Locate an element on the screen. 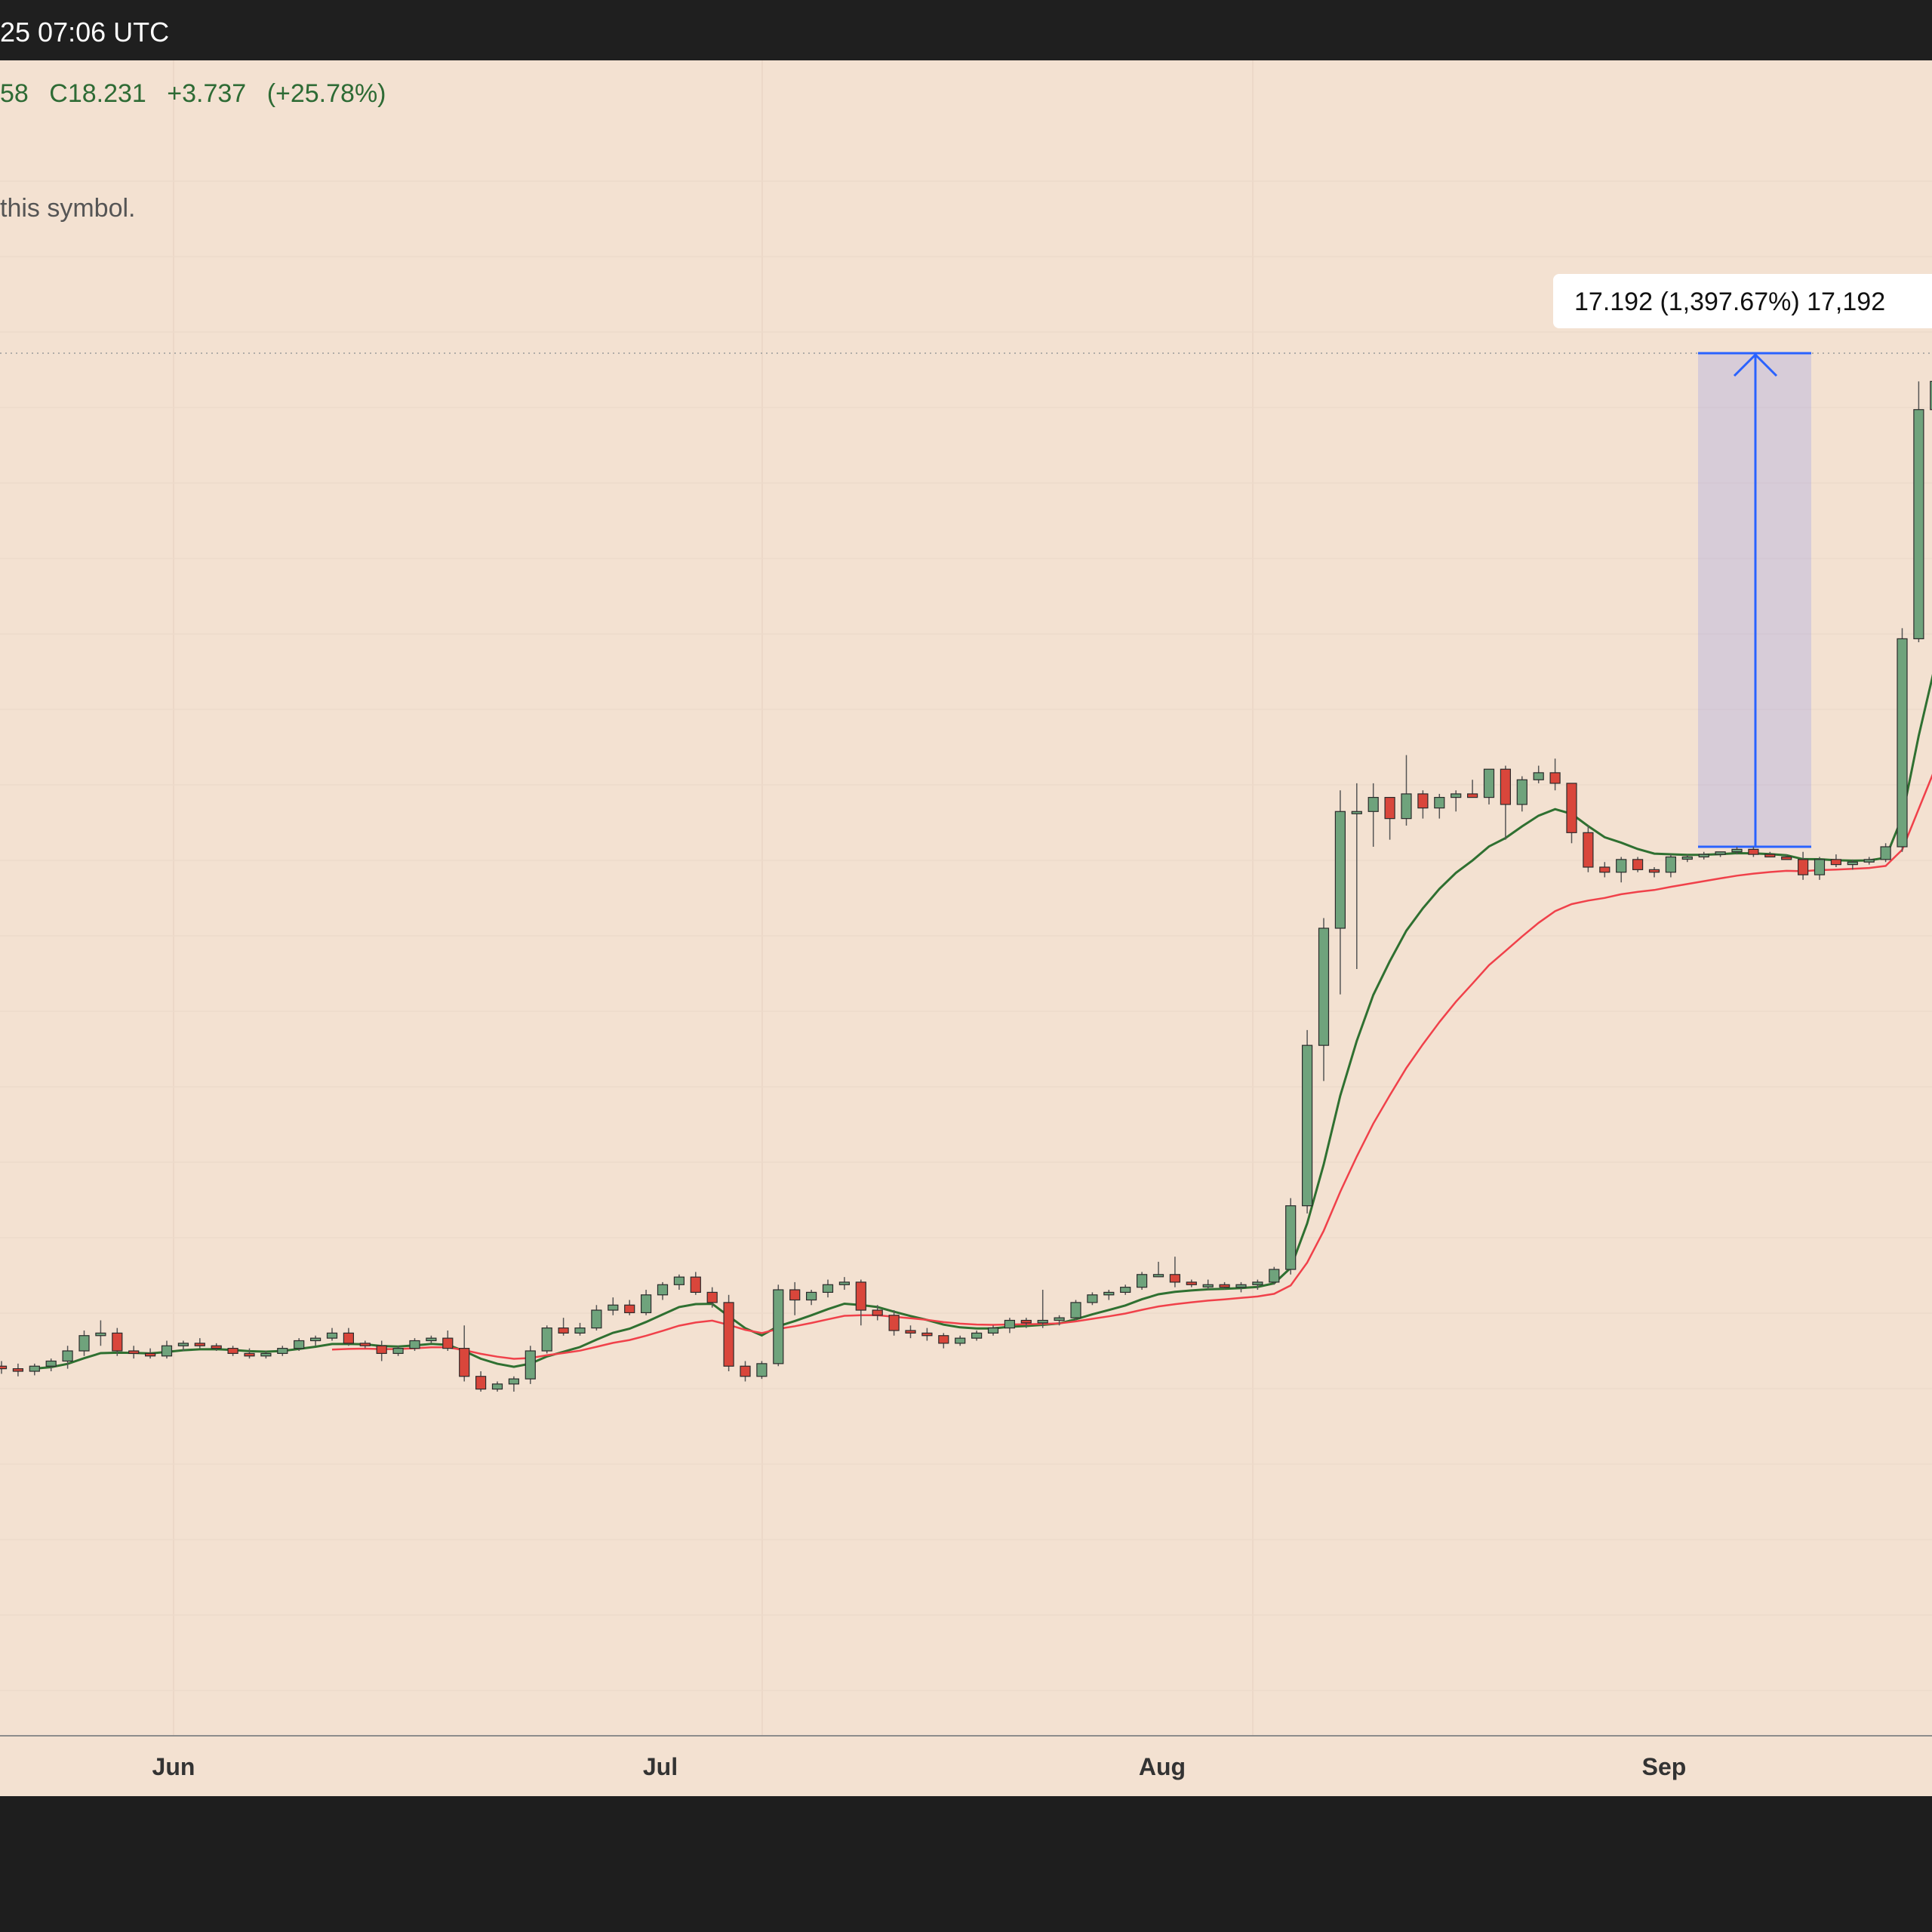  measure-tool is located at coordinates (1754, 600).